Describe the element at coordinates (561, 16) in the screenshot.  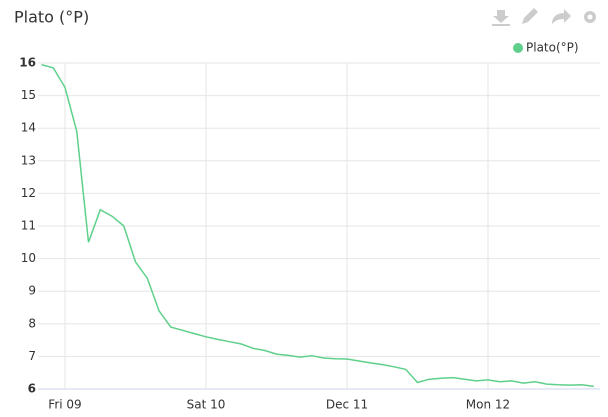
I see `share-icon` at that location.